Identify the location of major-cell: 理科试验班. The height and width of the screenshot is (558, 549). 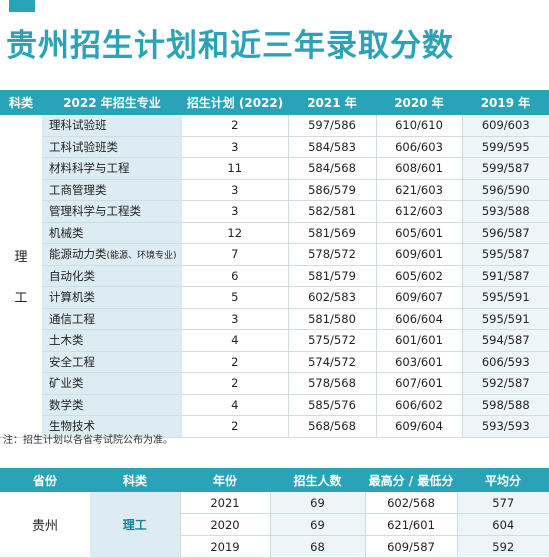
(112, 126).